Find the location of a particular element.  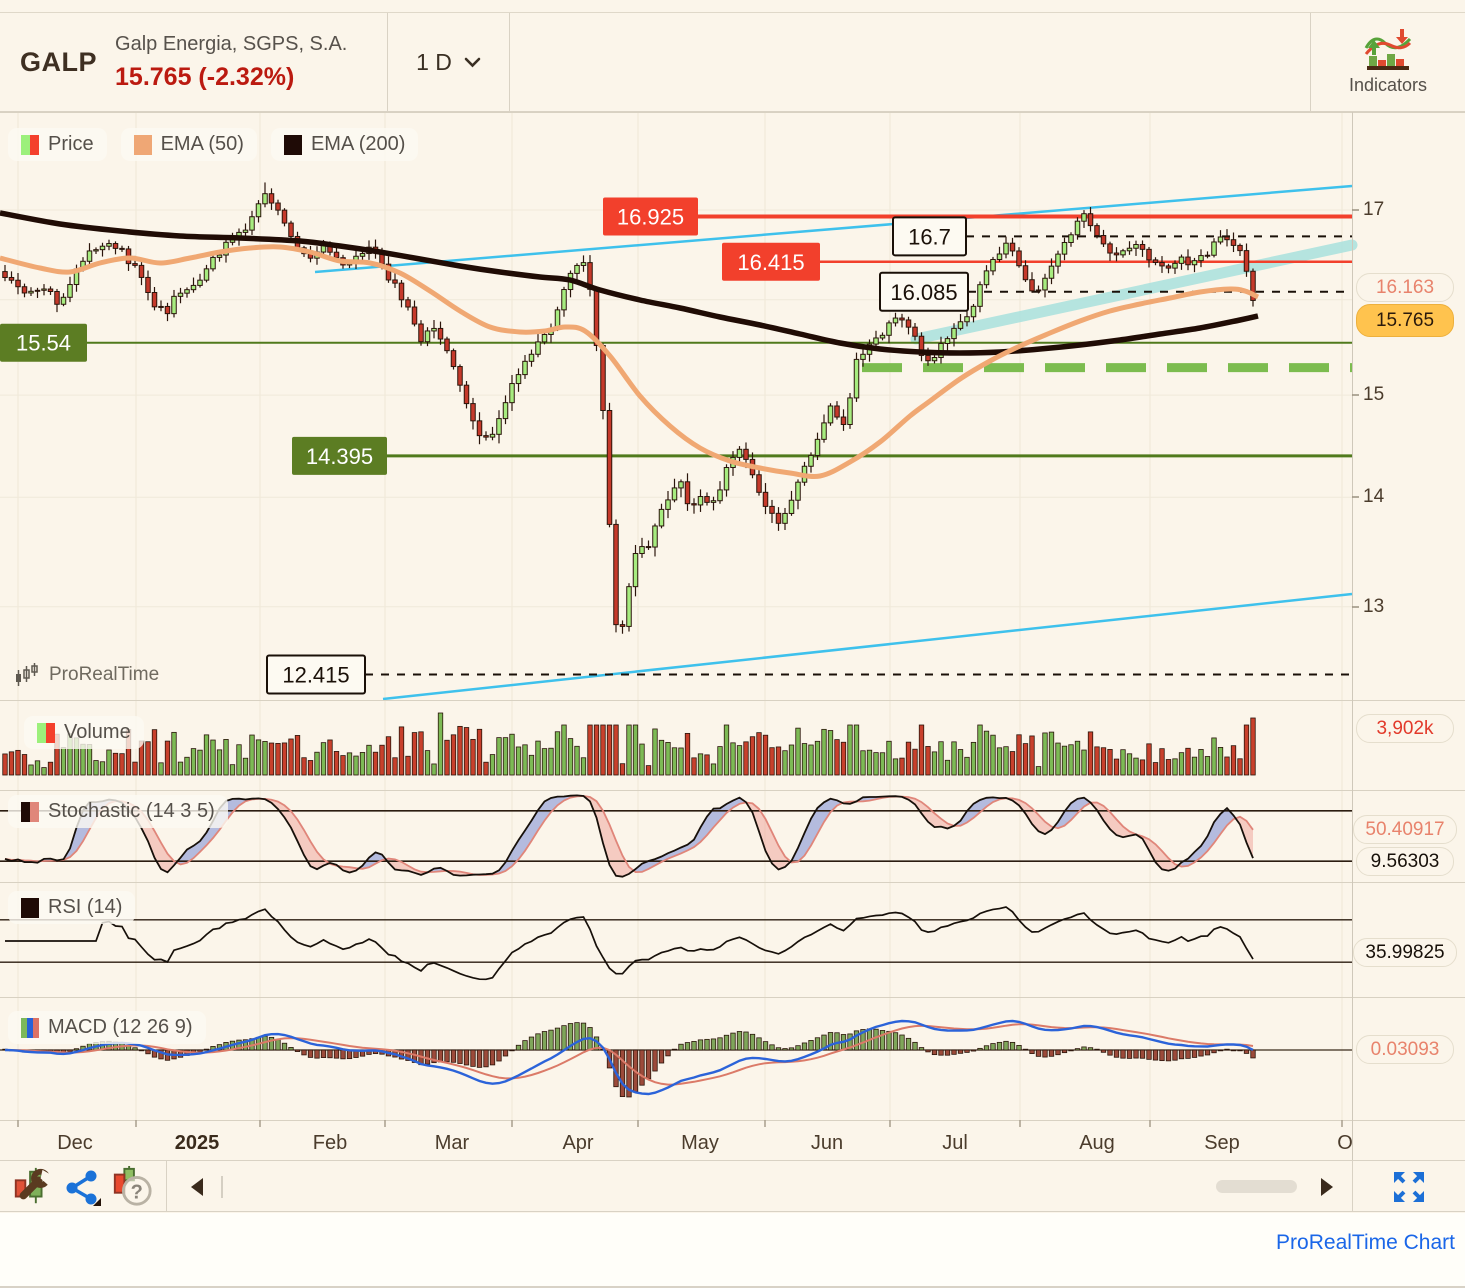

month-label: Sep is located at coordinates (1222, 1143).